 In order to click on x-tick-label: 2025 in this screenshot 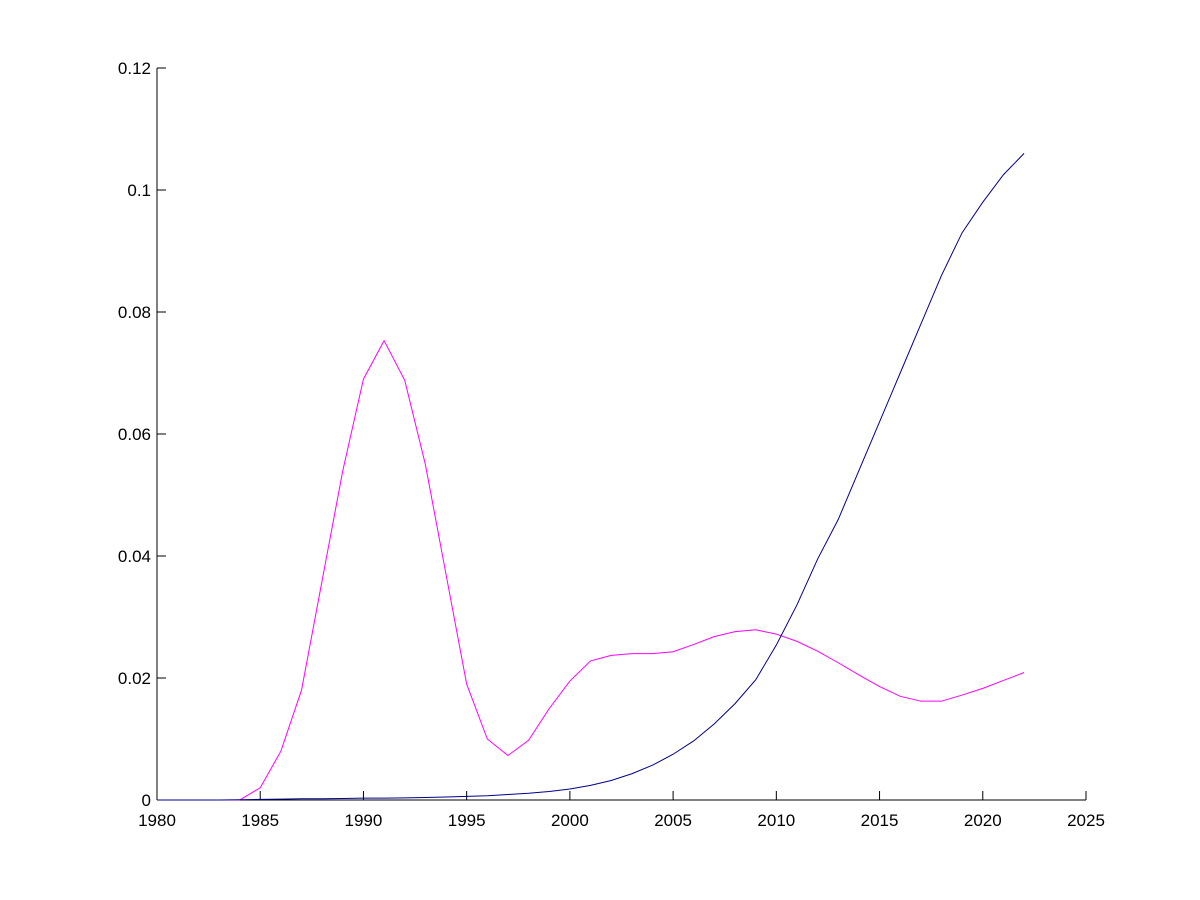, I will do `click(1086, 820)`.